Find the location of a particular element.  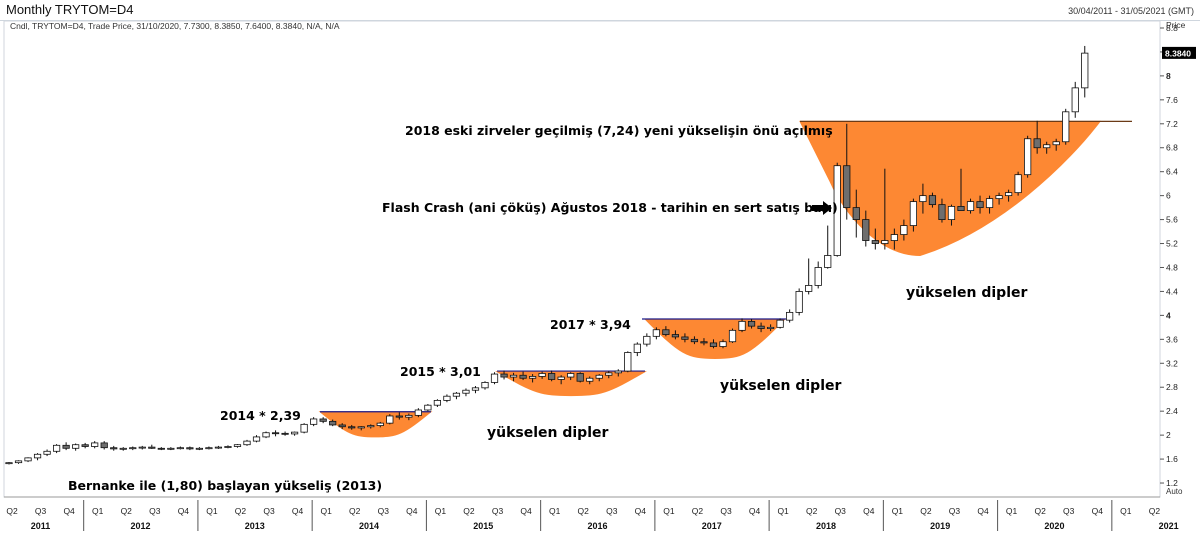

y-tick-label: 3.2 is located at coordinates (1172, 363).